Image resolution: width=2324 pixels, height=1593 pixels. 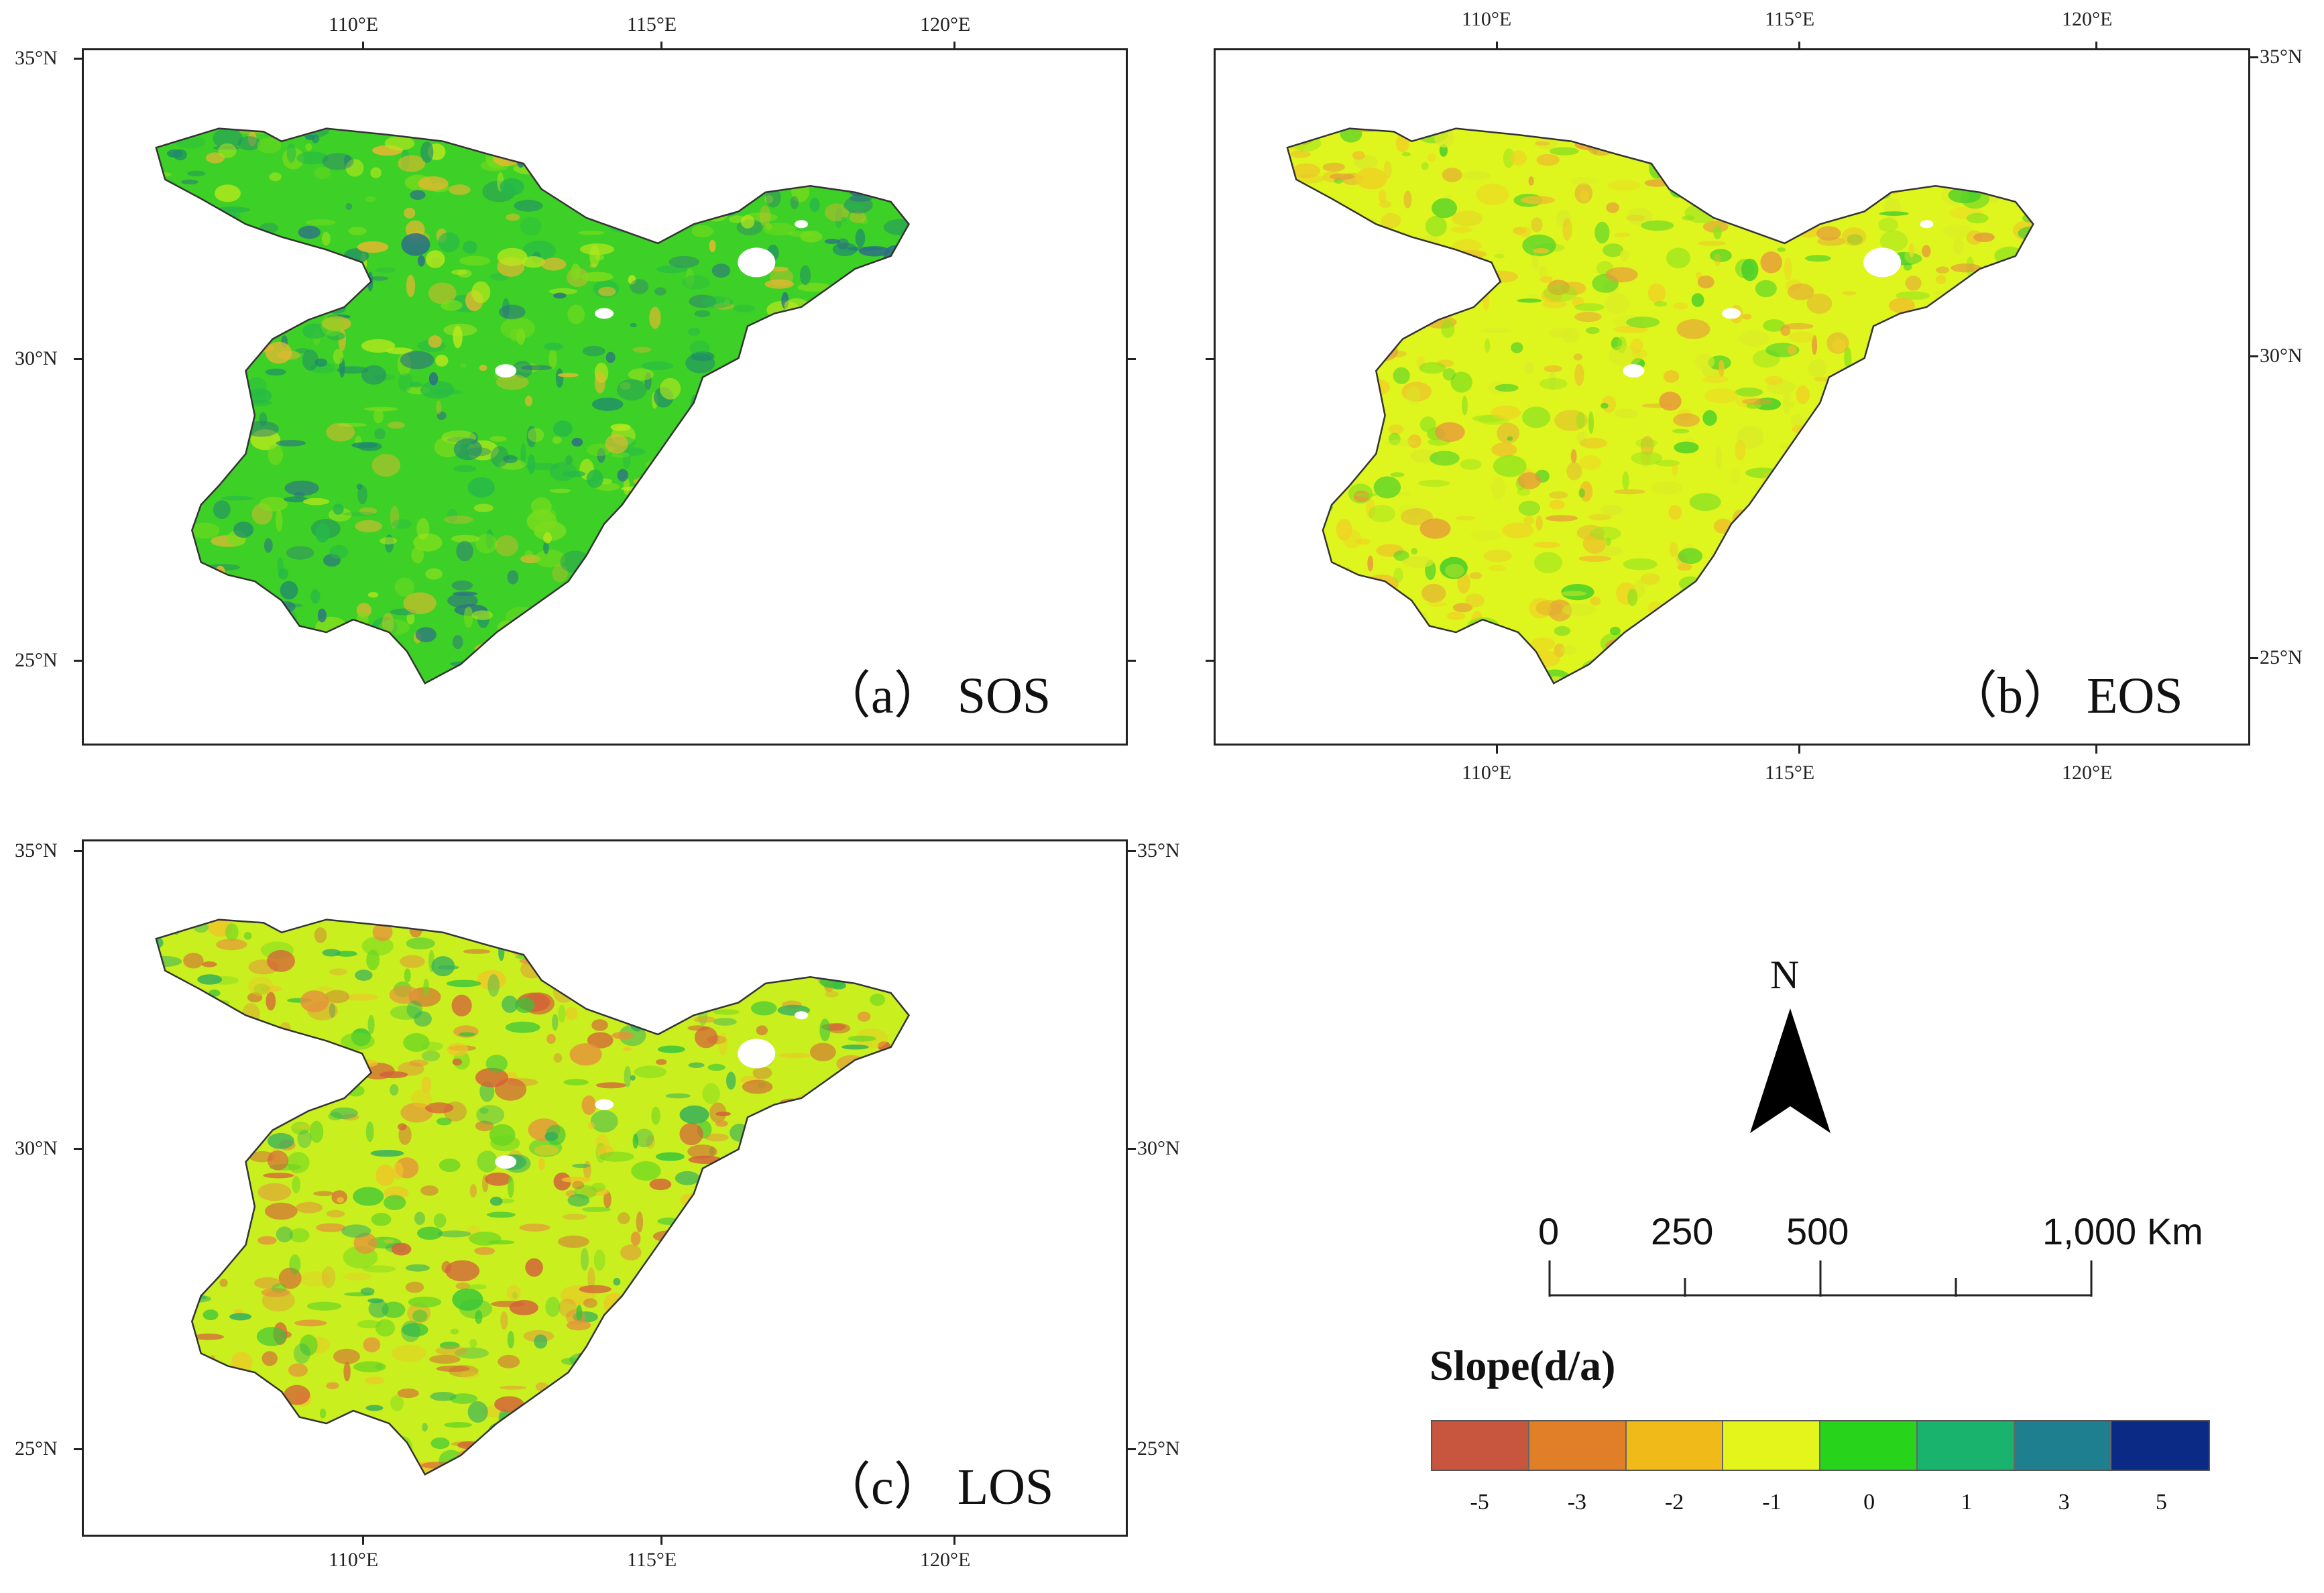 I want to click on lon-label-110-b-top: 110°E, so click(x=1487, y=19).